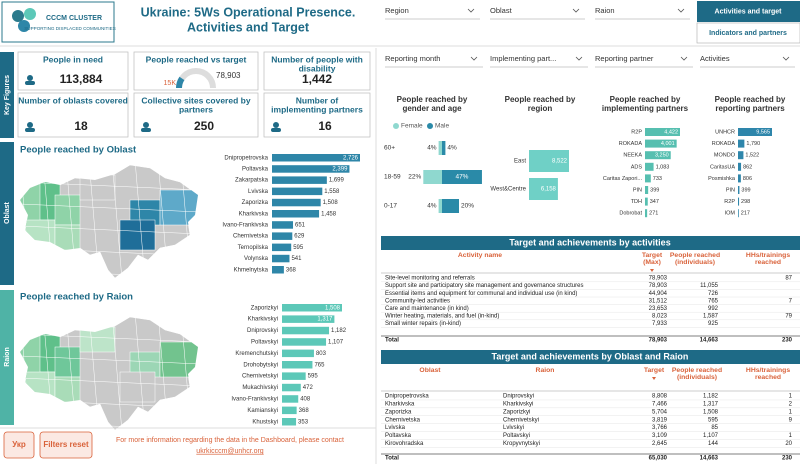 The width and height of the screenshot is (800, 464). What do you see at coordinates (255, 170) in the screenshot?
I see `bar-label: Poltavska` at bounding box center [255, 170].